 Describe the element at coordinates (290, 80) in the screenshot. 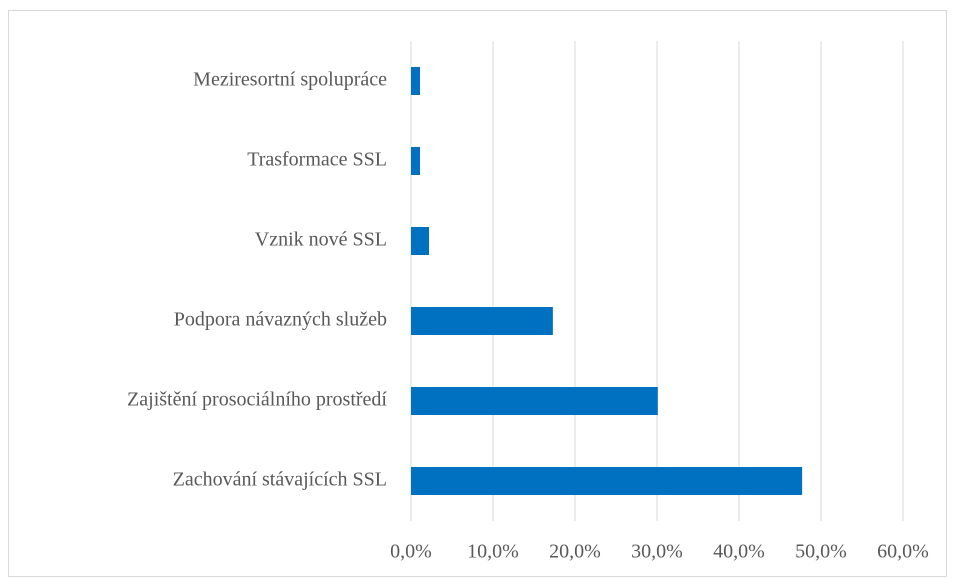

I see `y-tick-label: Meziresortní spolupráce` at that location.